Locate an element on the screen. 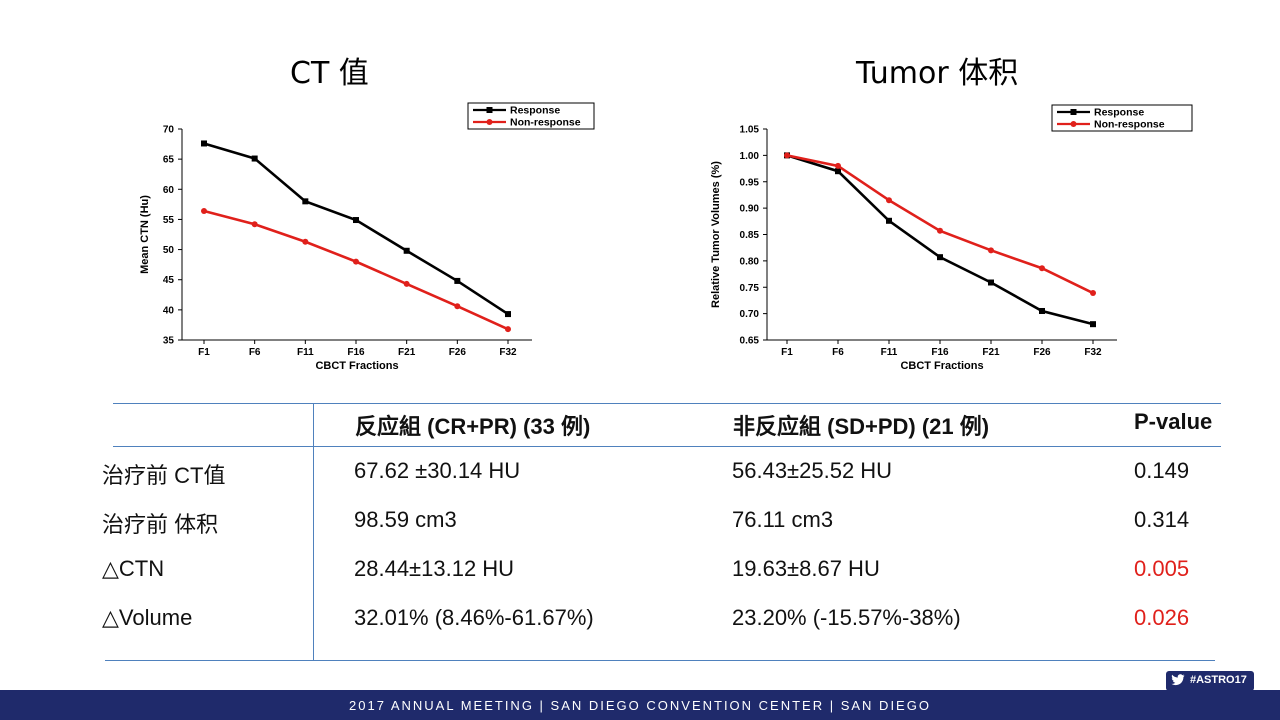 This screenshot has height=720, width=1280. table-cell-response: 28.44±13.12 HU is located at coordinates (434, 568).